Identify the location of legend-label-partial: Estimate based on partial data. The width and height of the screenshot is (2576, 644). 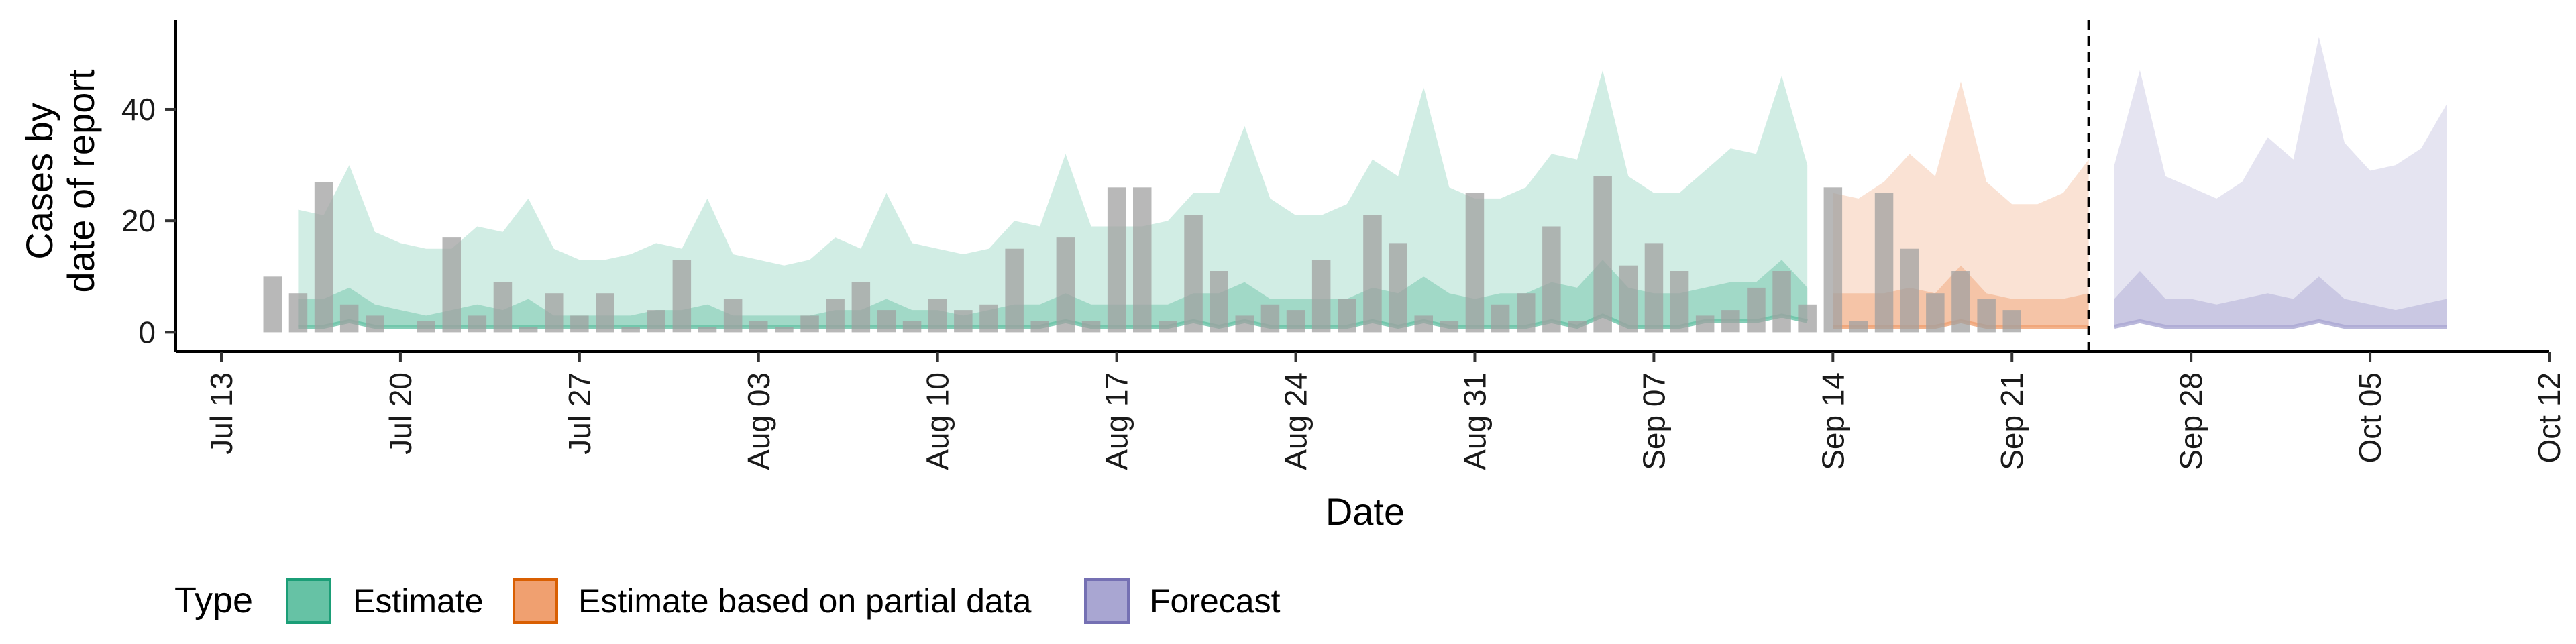
(805, 601).